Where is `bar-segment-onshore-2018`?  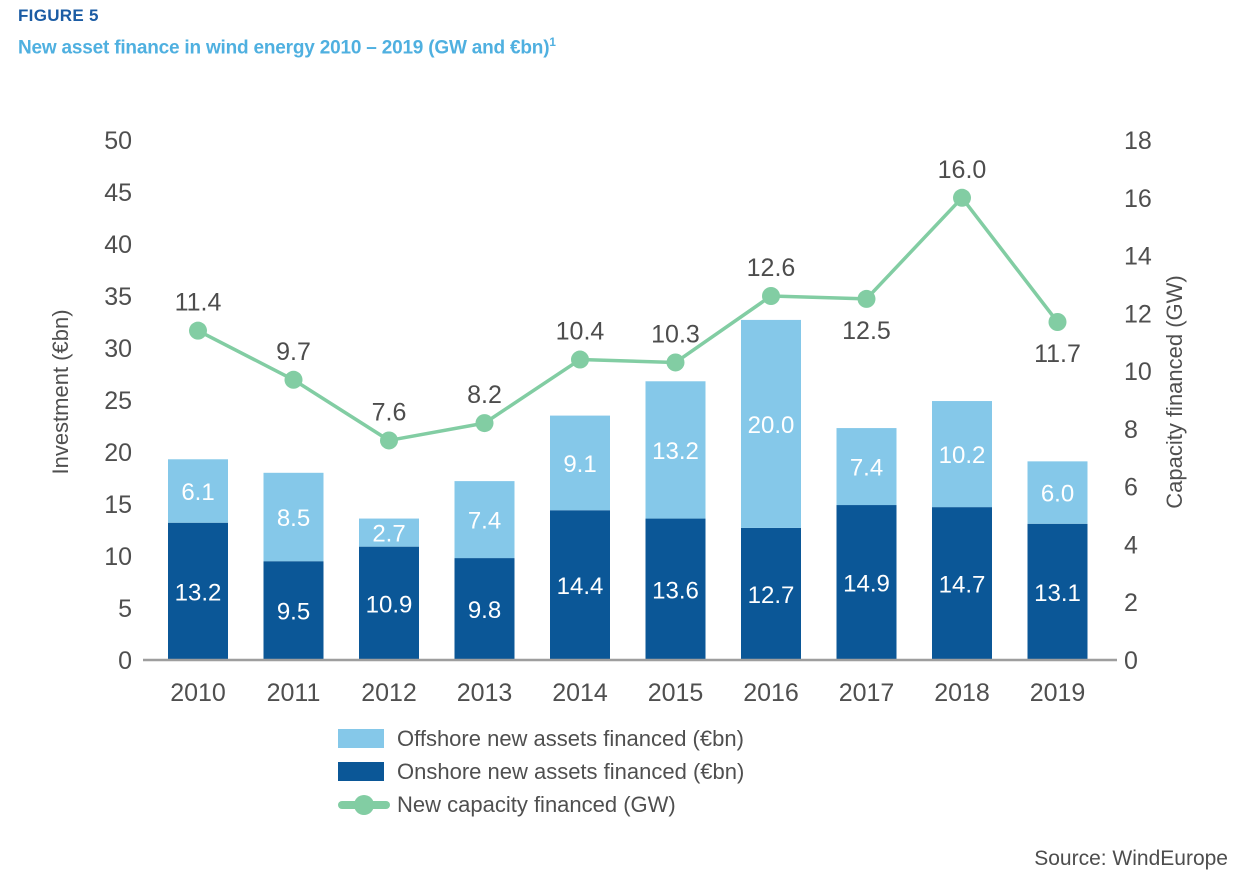
bar-segment-onshore-2018 is located at coordinates (962, 583).